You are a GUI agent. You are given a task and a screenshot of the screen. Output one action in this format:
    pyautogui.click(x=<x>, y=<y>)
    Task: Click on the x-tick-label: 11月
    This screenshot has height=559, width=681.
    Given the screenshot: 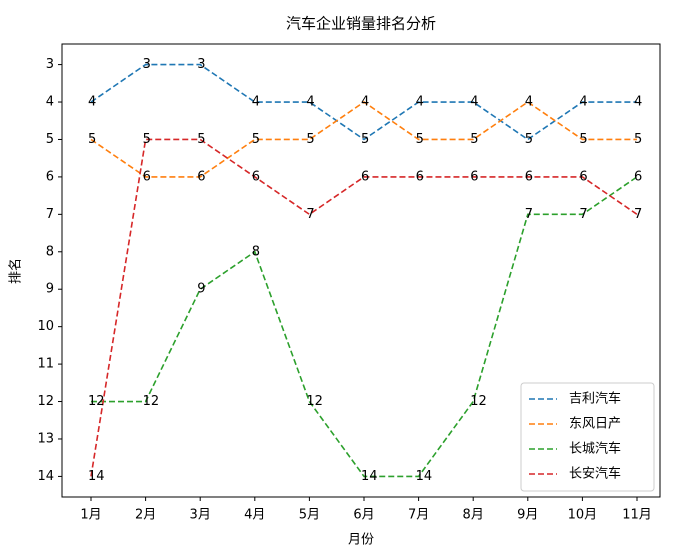 What is the action you would take?
    pyautogui.click(x=637, y=515)
    